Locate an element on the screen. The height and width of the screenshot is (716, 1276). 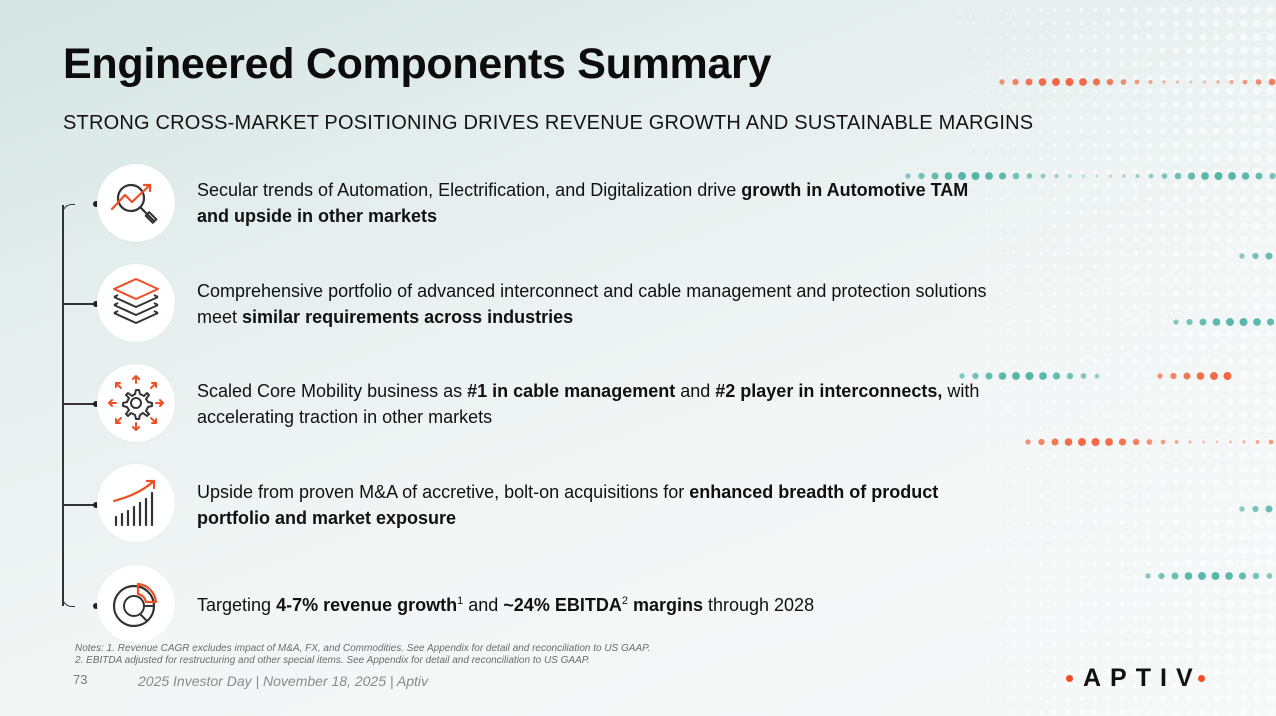
pie-chart-icon is located at coordinates (136, 604).